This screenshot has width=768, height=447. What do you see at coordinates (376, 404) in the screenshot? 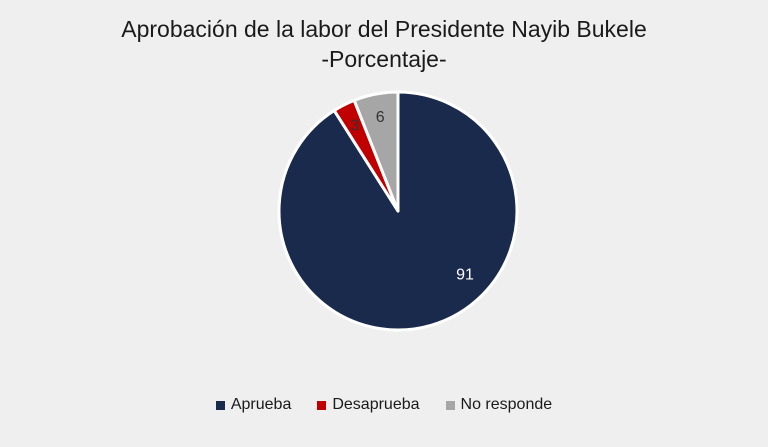
I see `legend-label-desaprueba: Desaprueba` at bounding box center [376, 404].